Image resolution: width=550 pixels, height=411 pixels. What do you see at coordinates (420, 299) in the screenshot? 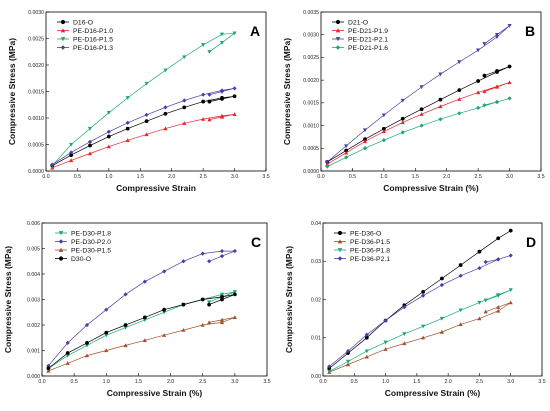
I see `series-pe-d36-o` at bounding box center [420, 299].